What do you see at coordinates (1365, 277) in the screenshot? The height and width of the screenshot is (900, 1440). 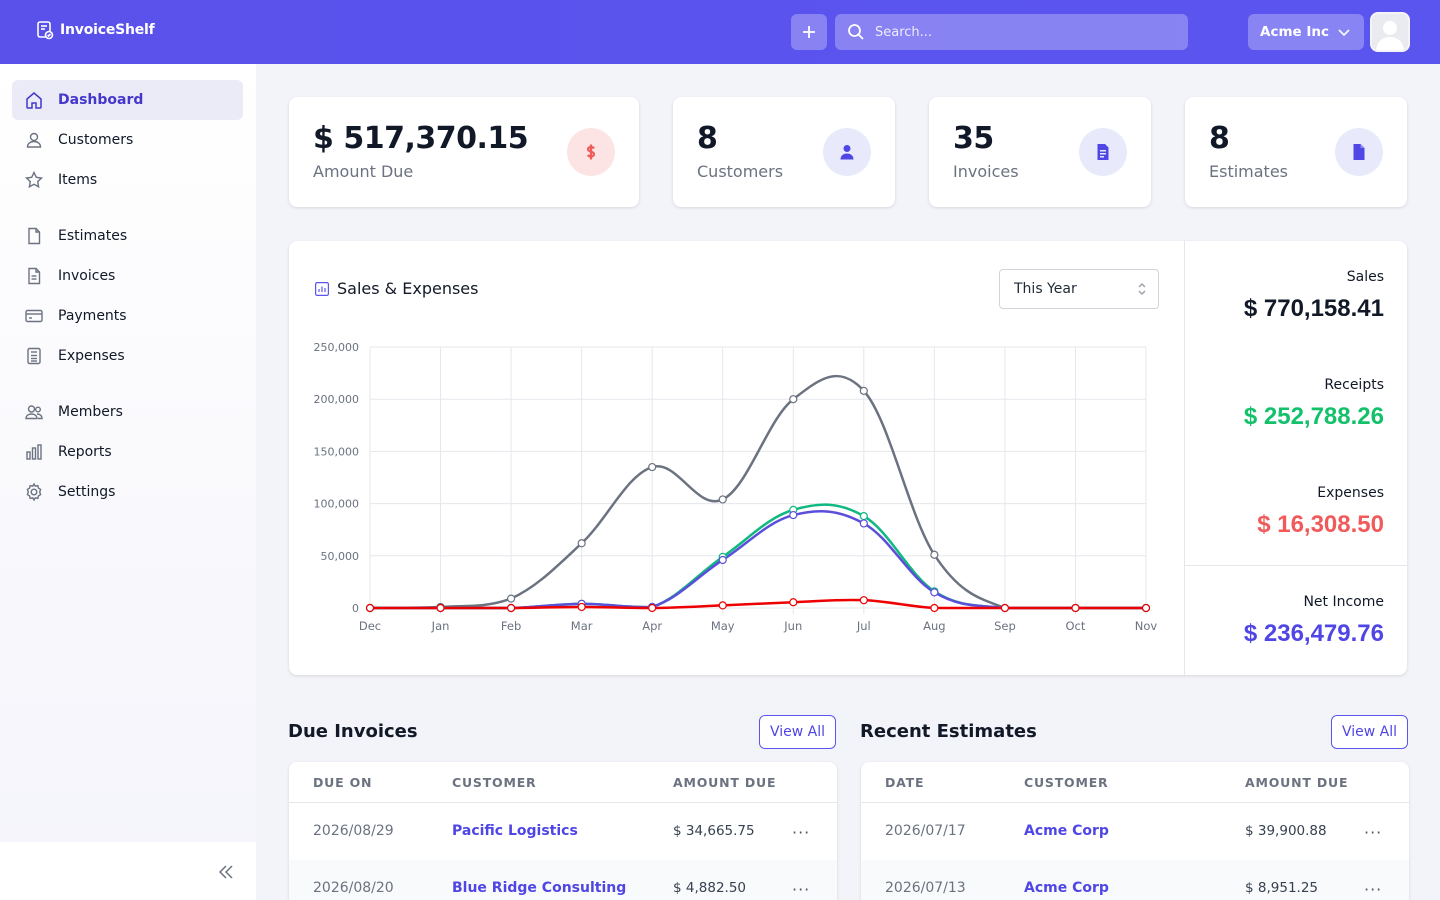 I see `sales-label: Sales` at bounding box center [1365, 277].